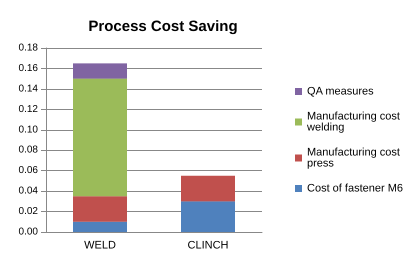 The width and height of the screenshot is (420, 280). I want to click on legend-label: Manufacturing cost welding, so click(355, 122).